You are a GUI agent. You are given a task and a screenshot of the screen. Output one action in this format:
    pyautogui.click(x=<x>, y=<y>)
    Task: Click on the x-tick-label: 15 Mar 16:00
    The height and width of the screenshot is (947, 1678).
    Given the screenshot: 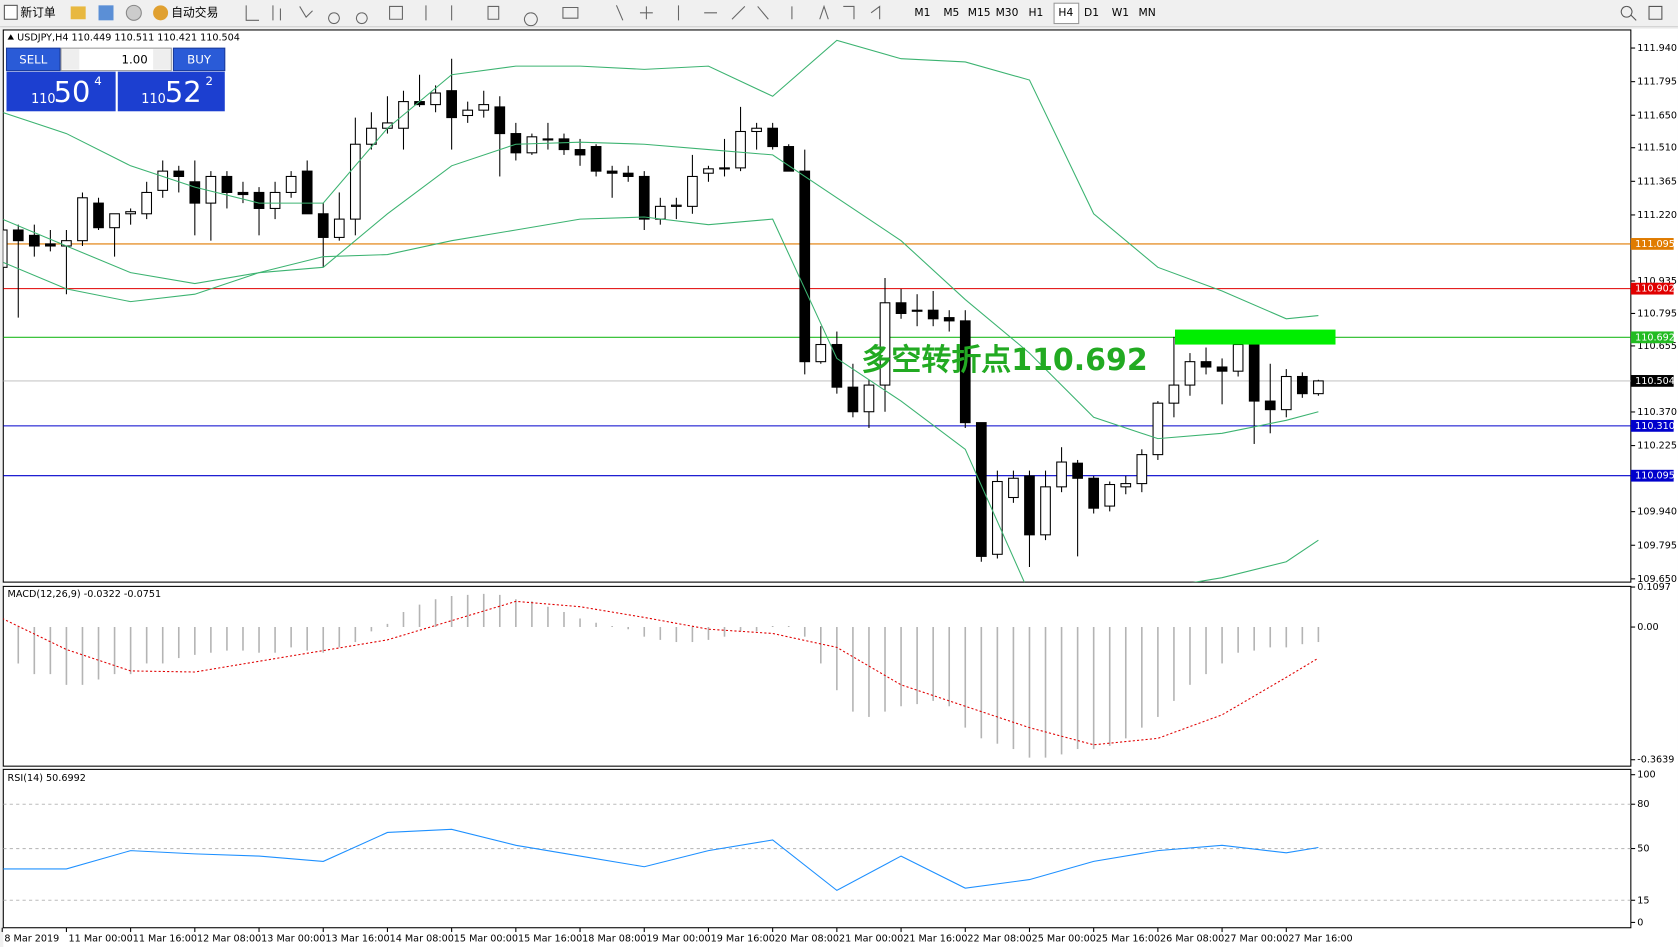 What is the action you would take?
    pyautogui.click(x=550, y=938)
    